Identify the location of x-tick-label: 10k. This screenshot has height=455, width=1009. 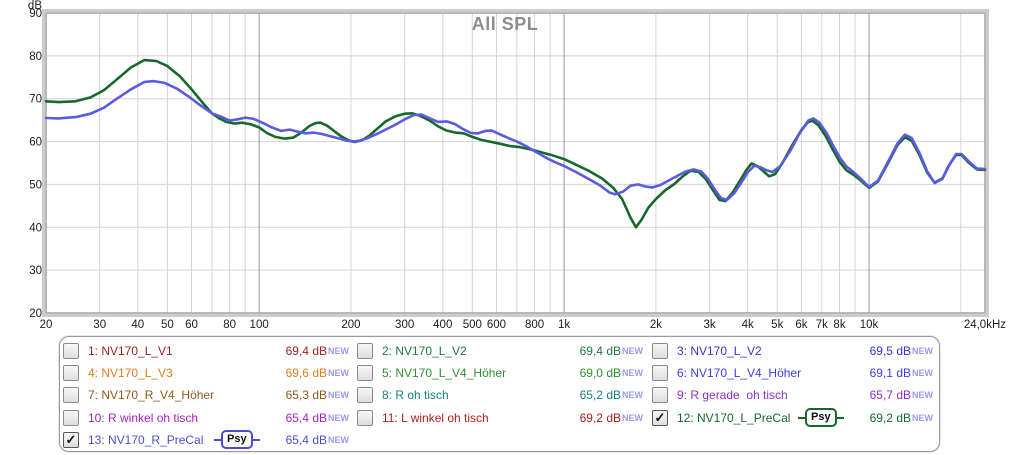
(869, 325).